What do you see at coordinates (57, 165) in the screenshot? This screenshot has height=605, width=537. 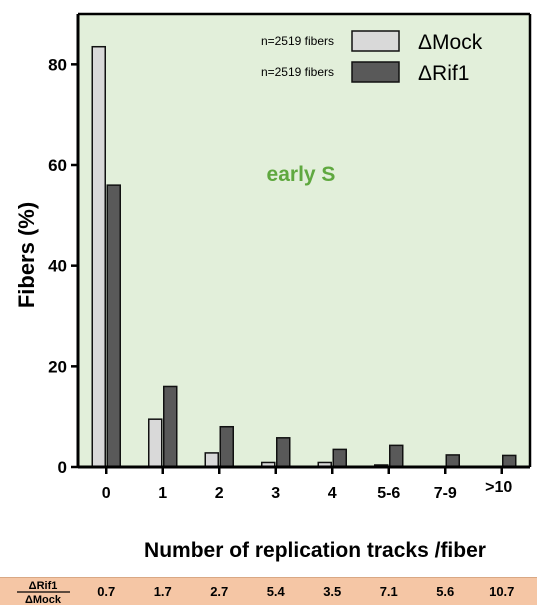 I see `y-tick-label: 60` at bounding box center [57, 165].